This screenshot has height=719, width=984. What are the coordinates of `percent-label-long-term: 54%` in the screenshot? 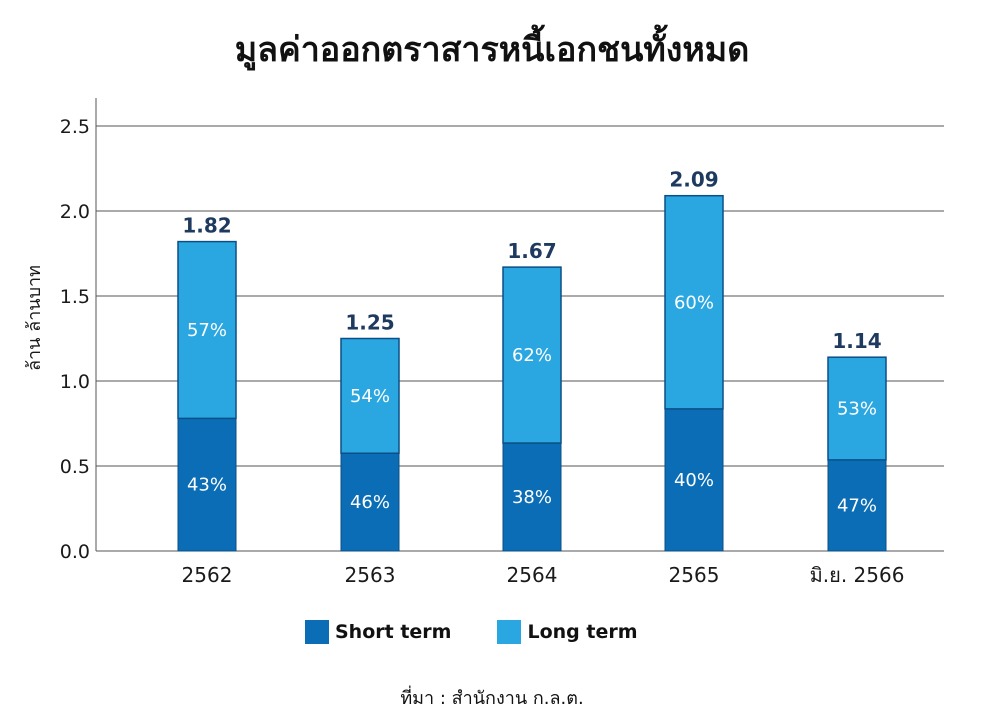 It's located at (370, 396).